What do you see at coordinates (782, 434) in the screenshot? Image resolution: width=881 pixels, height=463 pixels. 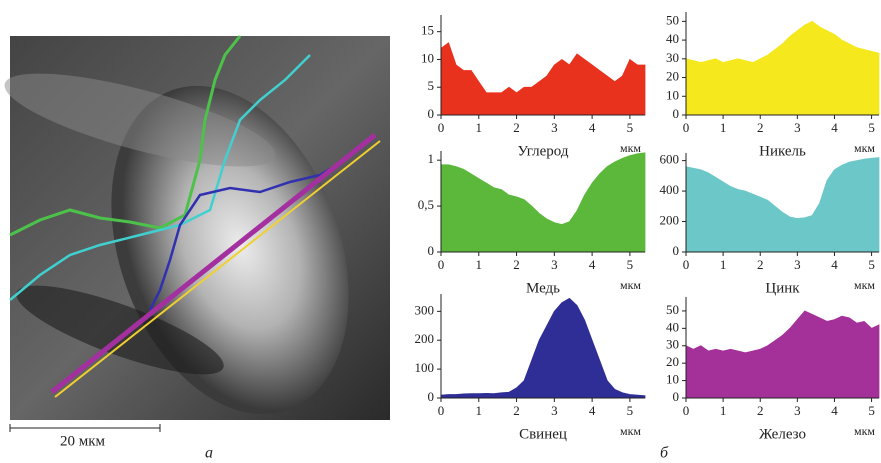 I see `x-axis-label: Железо` at bounding box center [782, 434].